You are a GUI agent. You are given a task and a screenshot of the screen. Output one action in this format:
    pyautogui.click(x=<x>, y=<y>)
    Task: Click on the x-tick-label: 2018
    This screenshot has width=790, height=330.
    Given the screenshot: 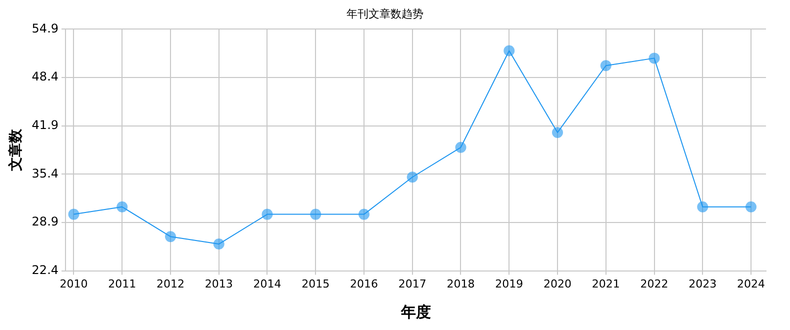 What is the action you would take?
    pyautogui.click(x=460, y=283)
    